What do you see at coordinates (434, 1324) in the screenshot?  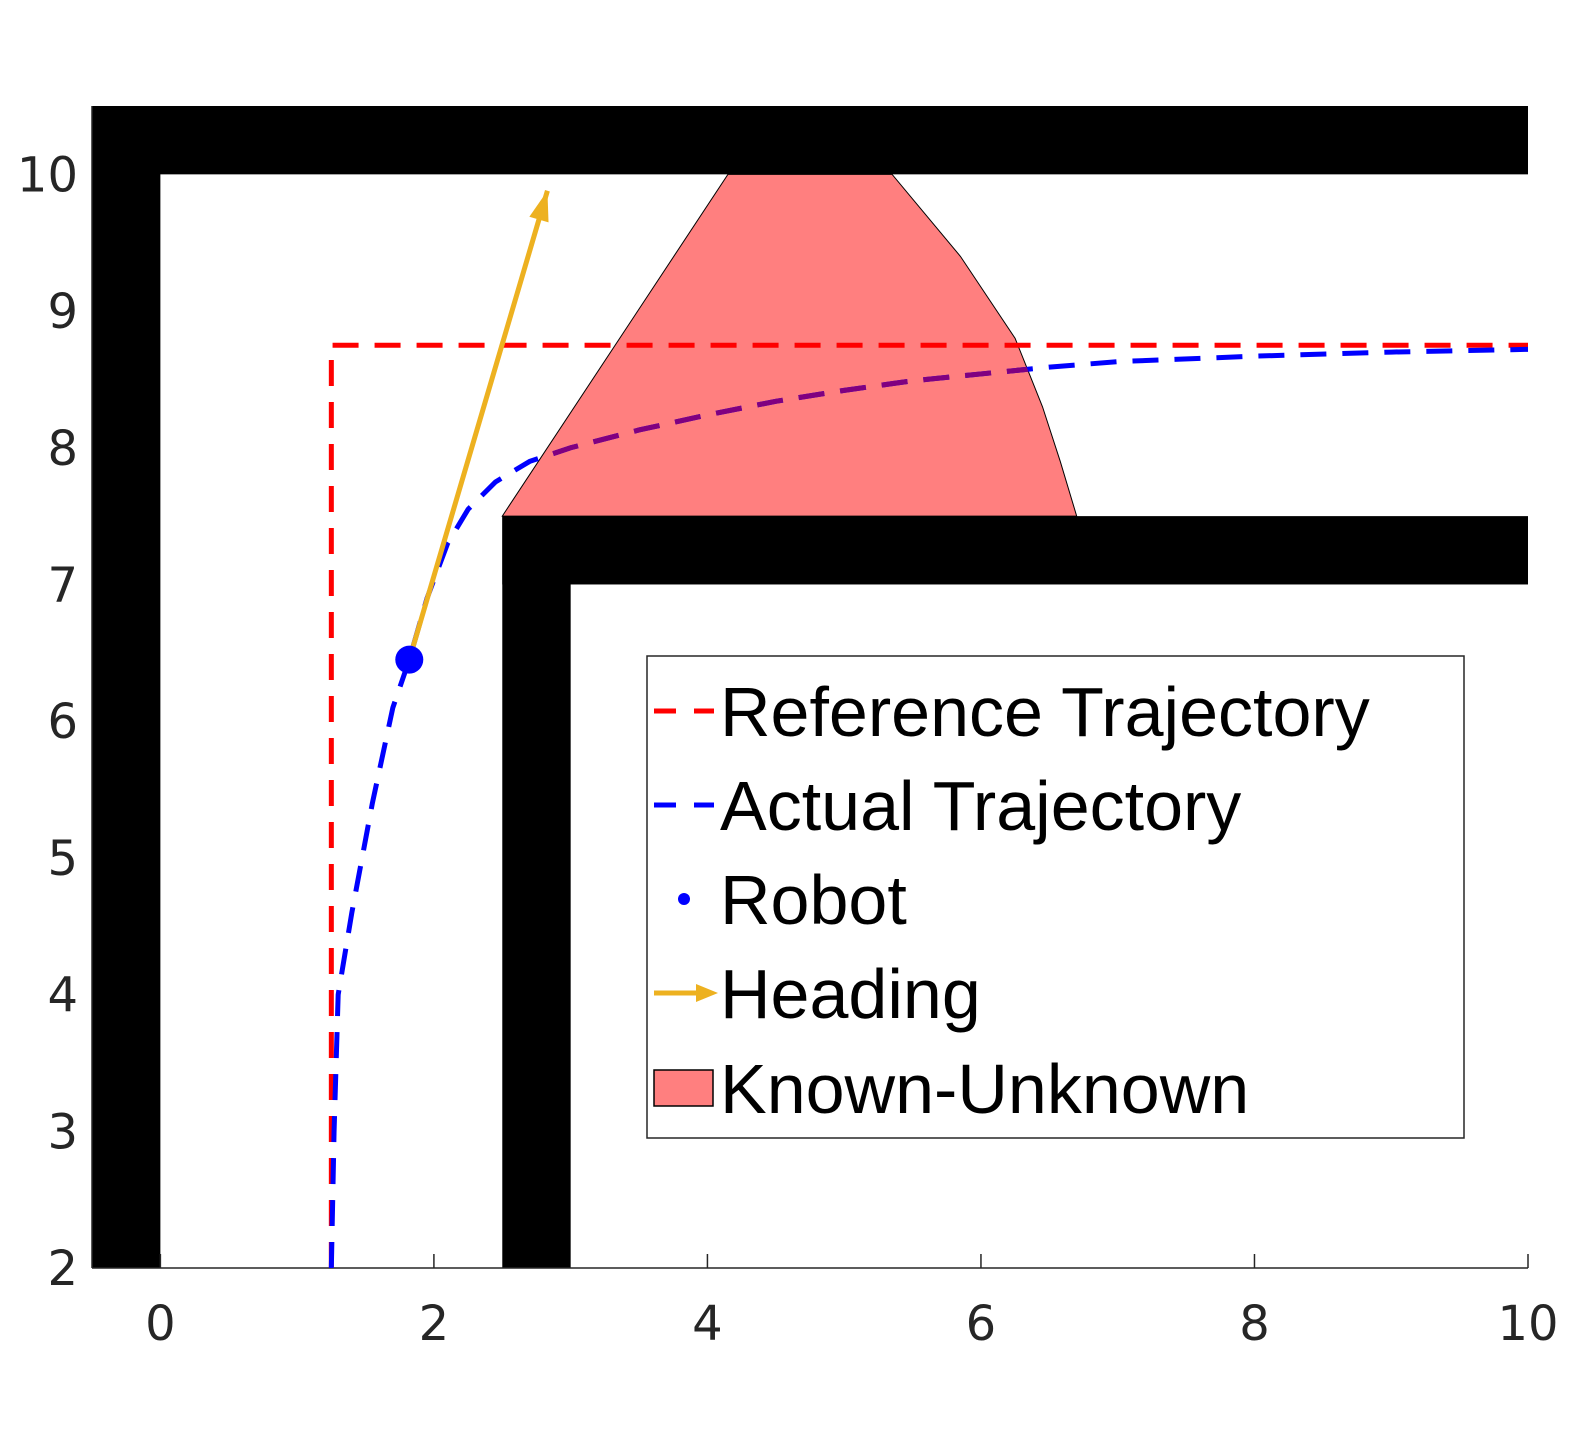 I see `x-tick-label: 2` at bounding box center [434, 1324].